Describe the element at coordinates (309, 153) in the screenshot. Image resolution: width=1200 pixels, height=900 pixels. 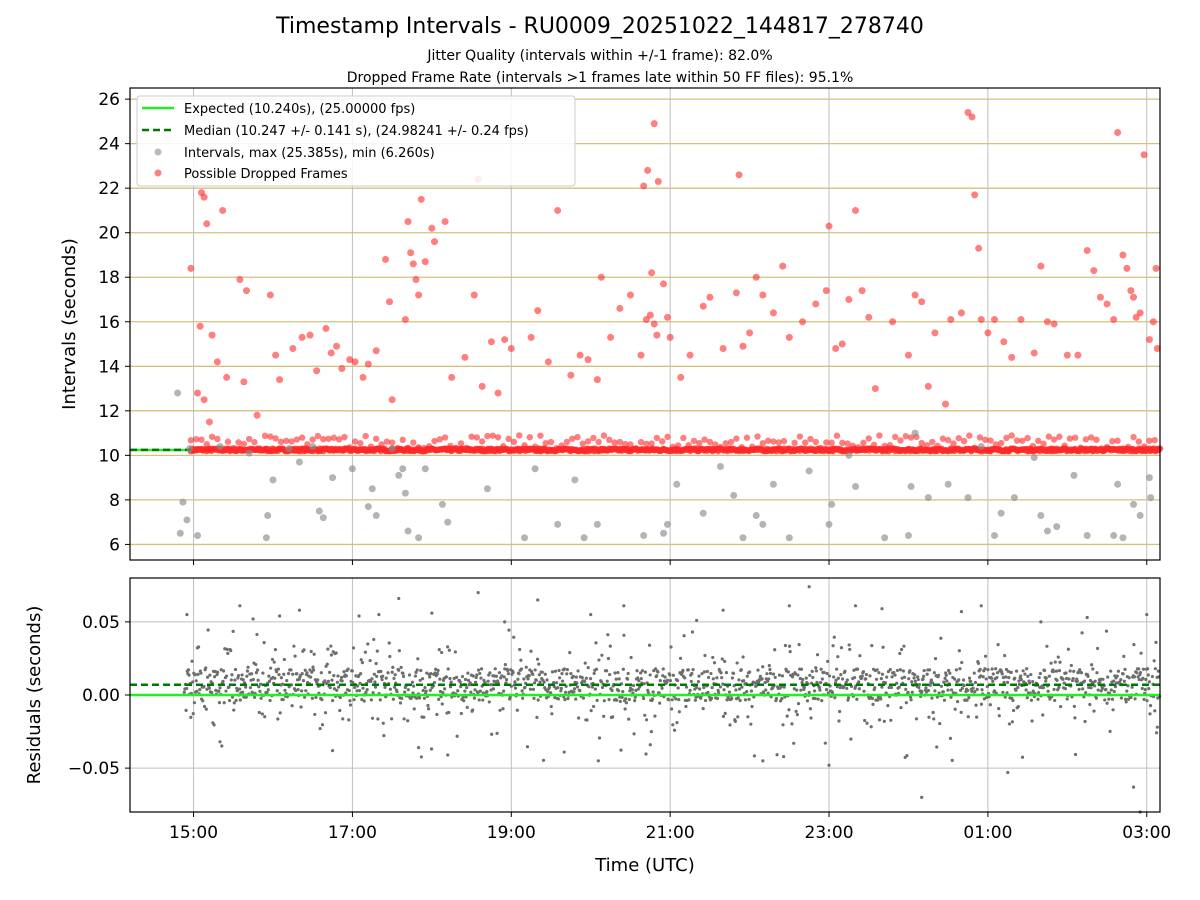
I see `legend-intervals-label: Intervals, max (25.385s), min (6.260s)` at that location.